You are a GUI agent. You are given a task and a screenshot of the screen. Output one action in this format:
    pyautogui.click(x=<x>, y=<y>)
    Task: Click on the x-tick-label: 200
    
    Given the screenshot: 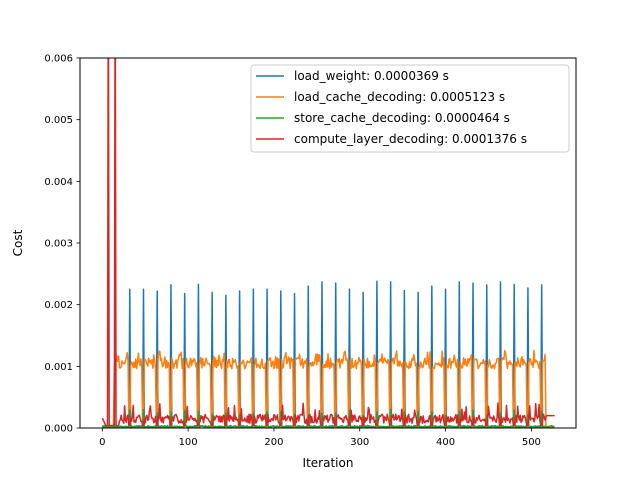 What is the action you would take?
    pyautogui.click(x=273, y=442)
    